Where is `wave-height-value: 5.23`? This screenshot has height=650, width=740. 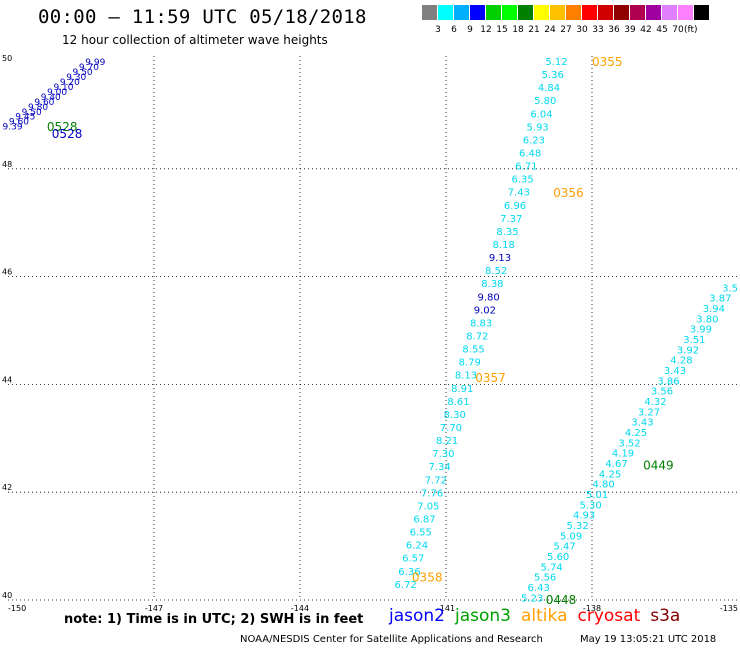
wave-height-value: 5.23 is located at coordinates (532, 598).